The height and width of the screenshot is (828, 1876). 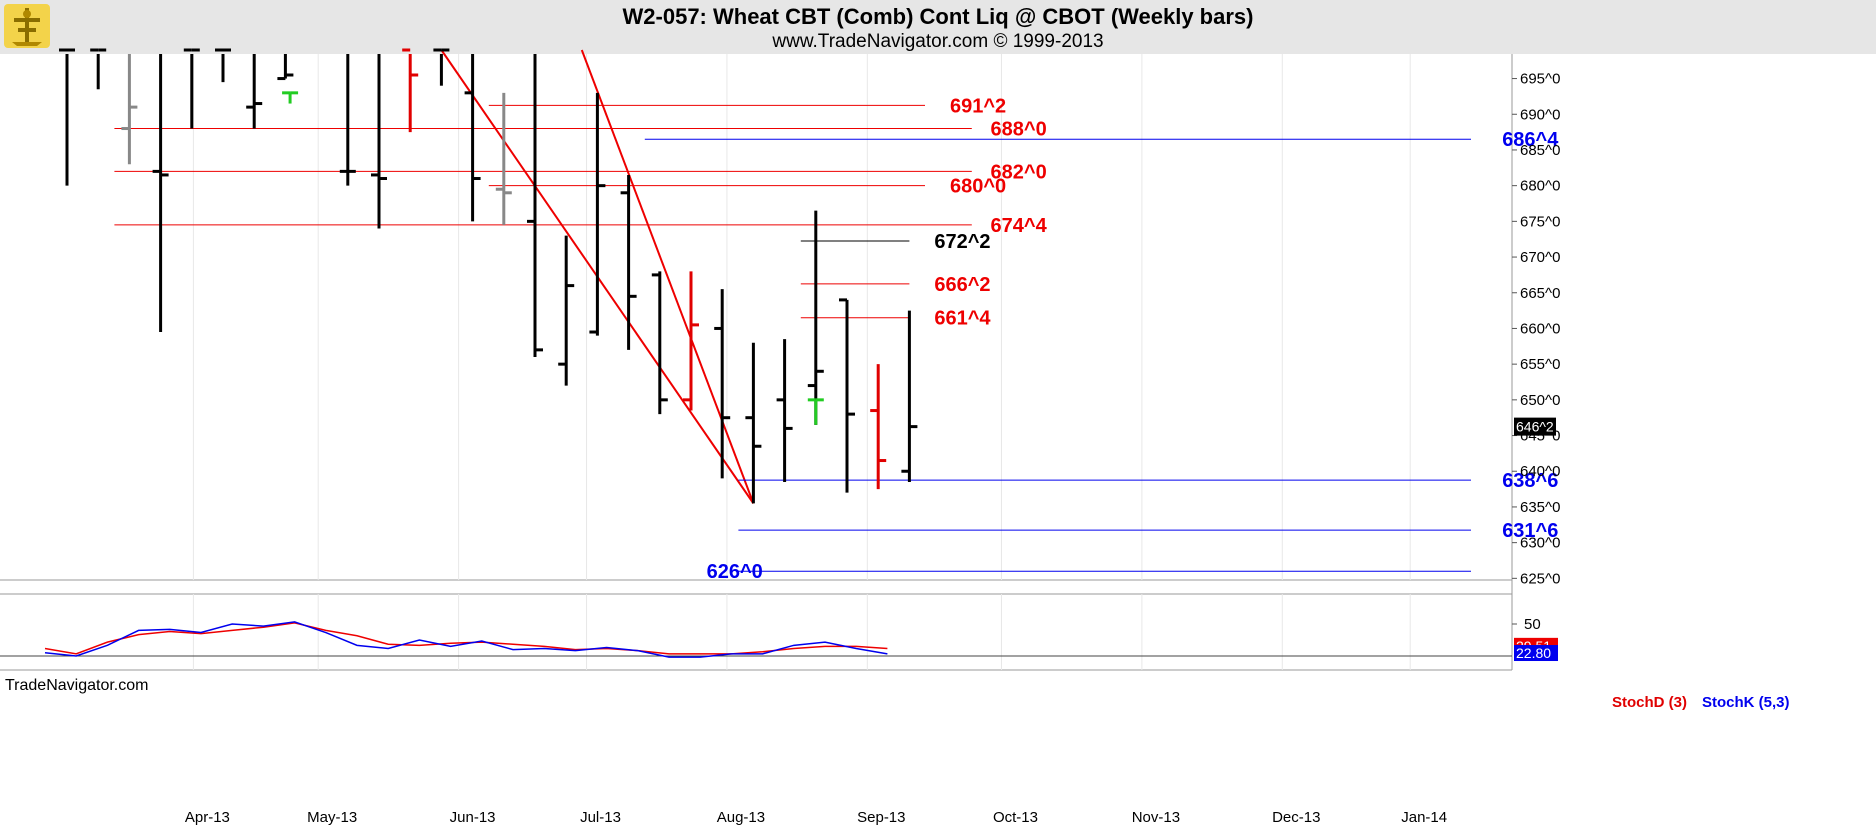 What do you see at coordinates (1530, 481) in the screenshot?
I see `level-label: 638^6` at bounding box center [1530, 481].